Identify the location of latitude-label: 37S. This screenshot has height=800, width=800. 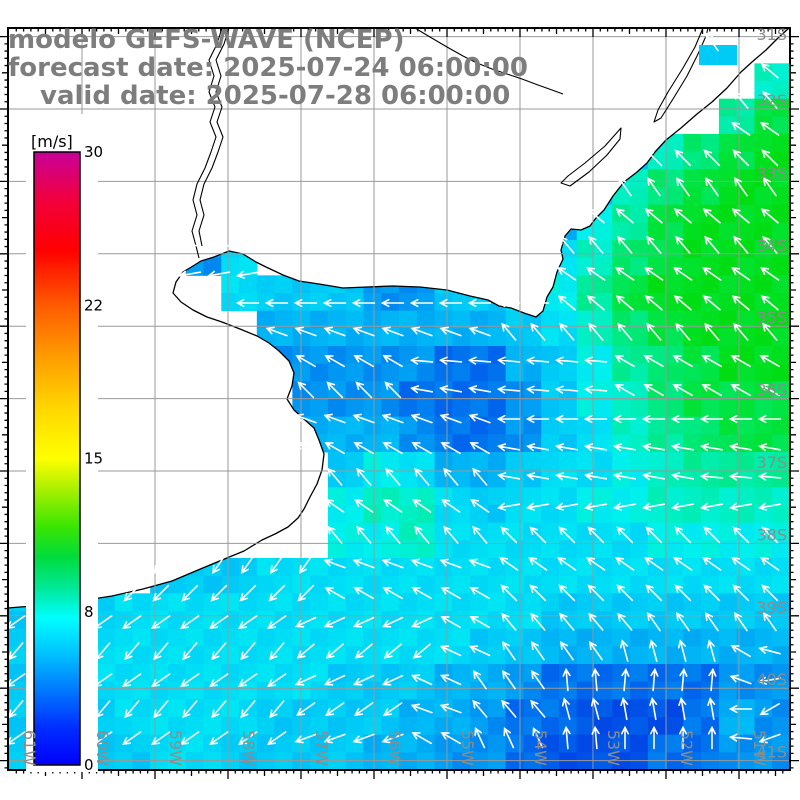
(771, 462).